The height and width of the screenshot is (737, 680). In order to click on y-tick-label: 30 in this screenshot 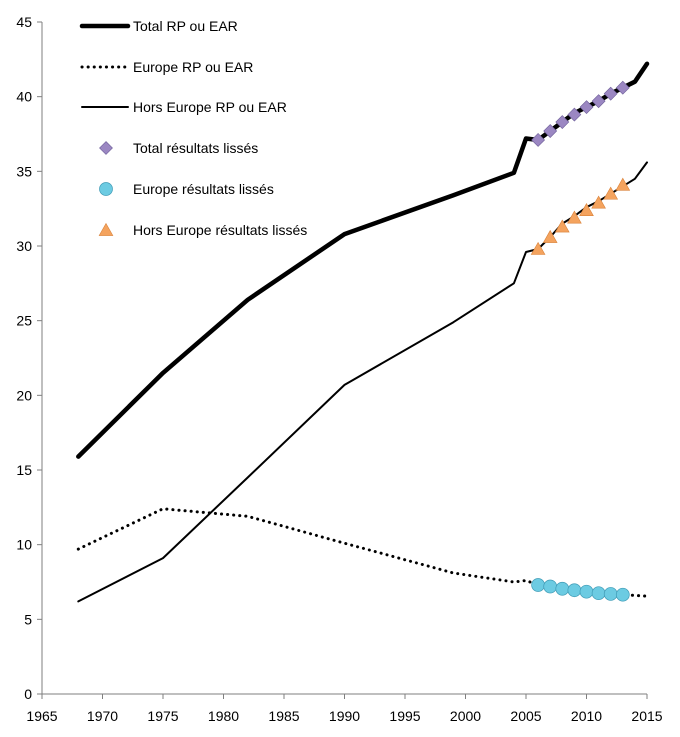, I will do `click(24, 246)`.